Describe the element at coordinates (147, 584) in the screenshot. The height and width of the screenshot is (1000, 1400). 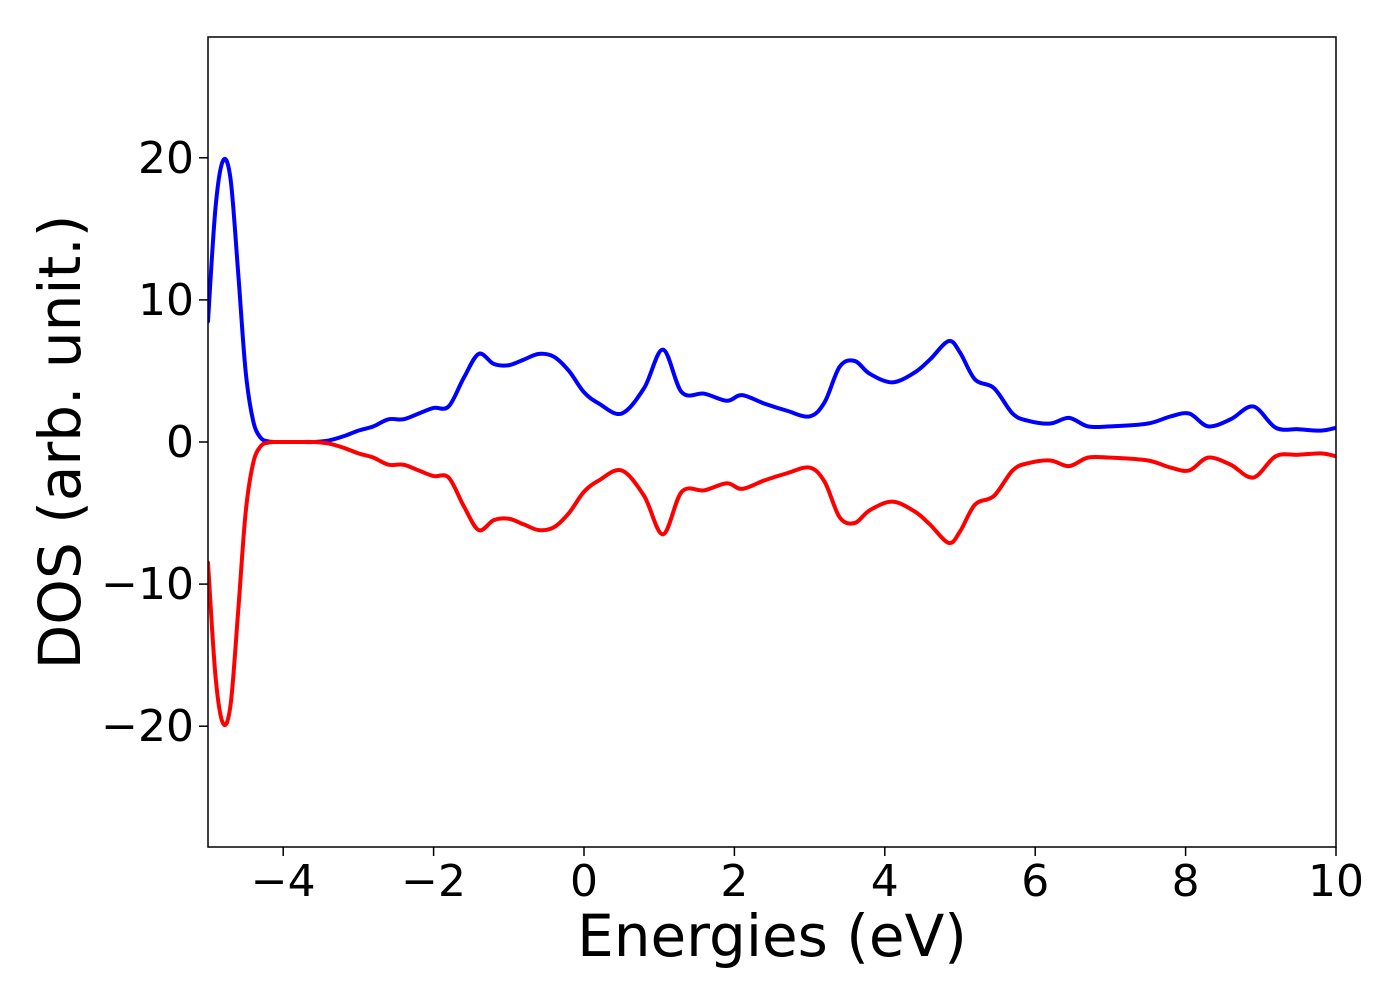
I see `y-tick-label: −10` at that location.